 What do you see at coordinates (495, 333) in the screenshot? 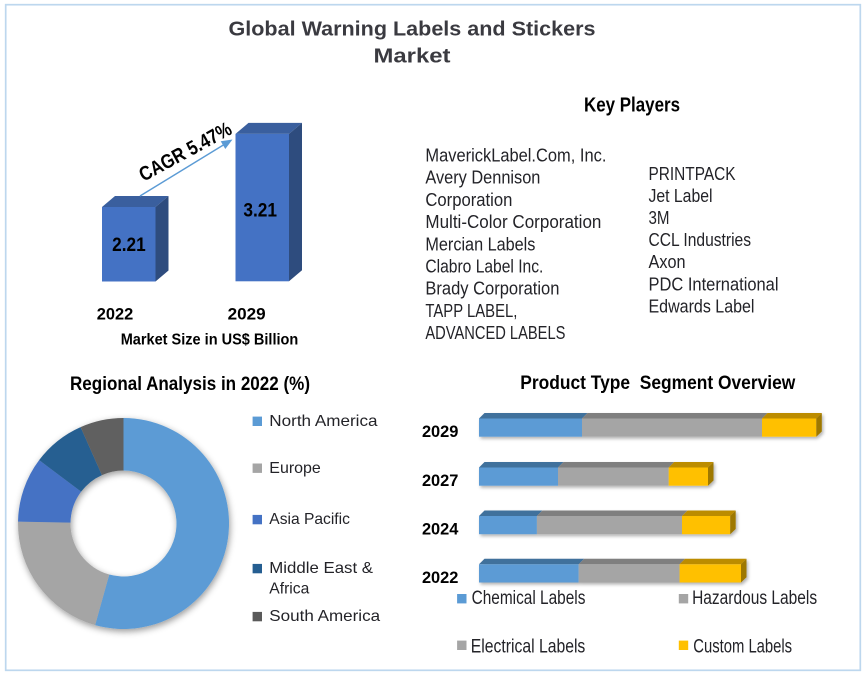
I see `svg-text: ADVANCED LABELS` at bounding box center [495, 333].